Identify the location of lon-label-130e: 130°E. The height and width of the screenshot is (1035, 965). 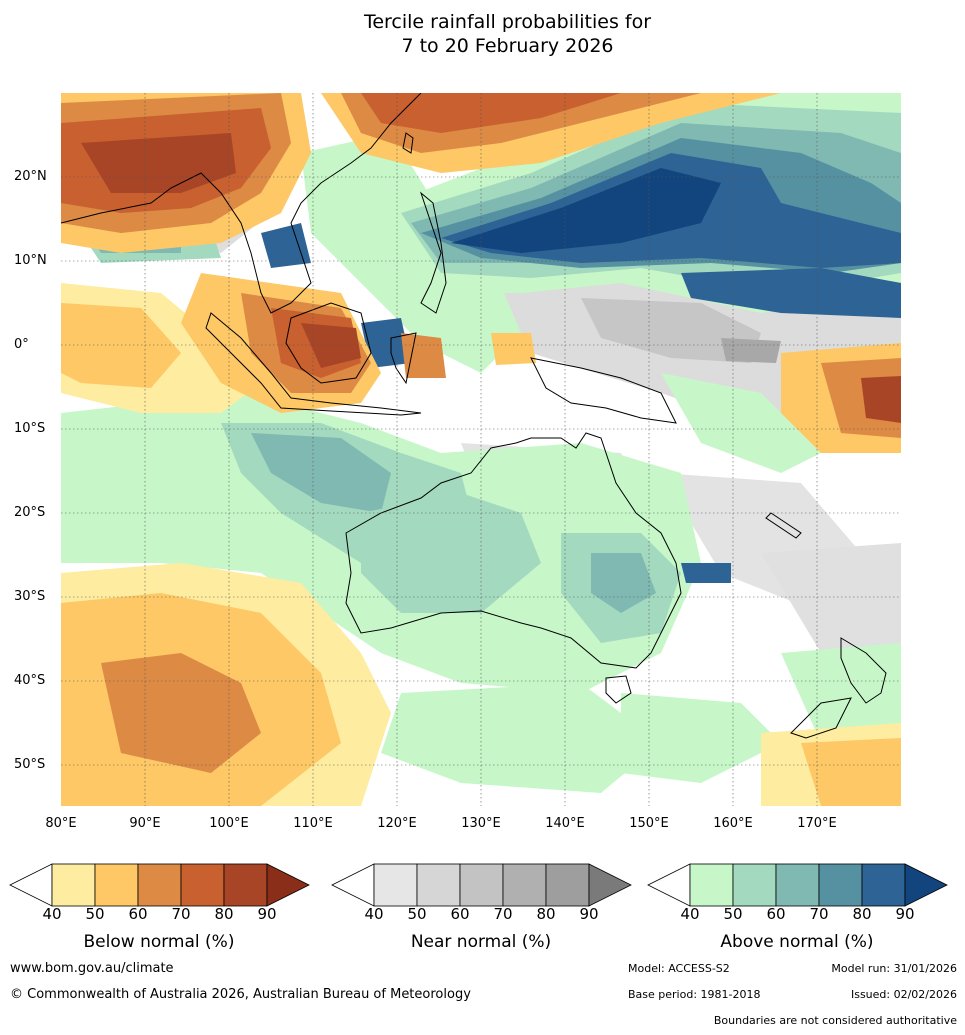
(481, 823).